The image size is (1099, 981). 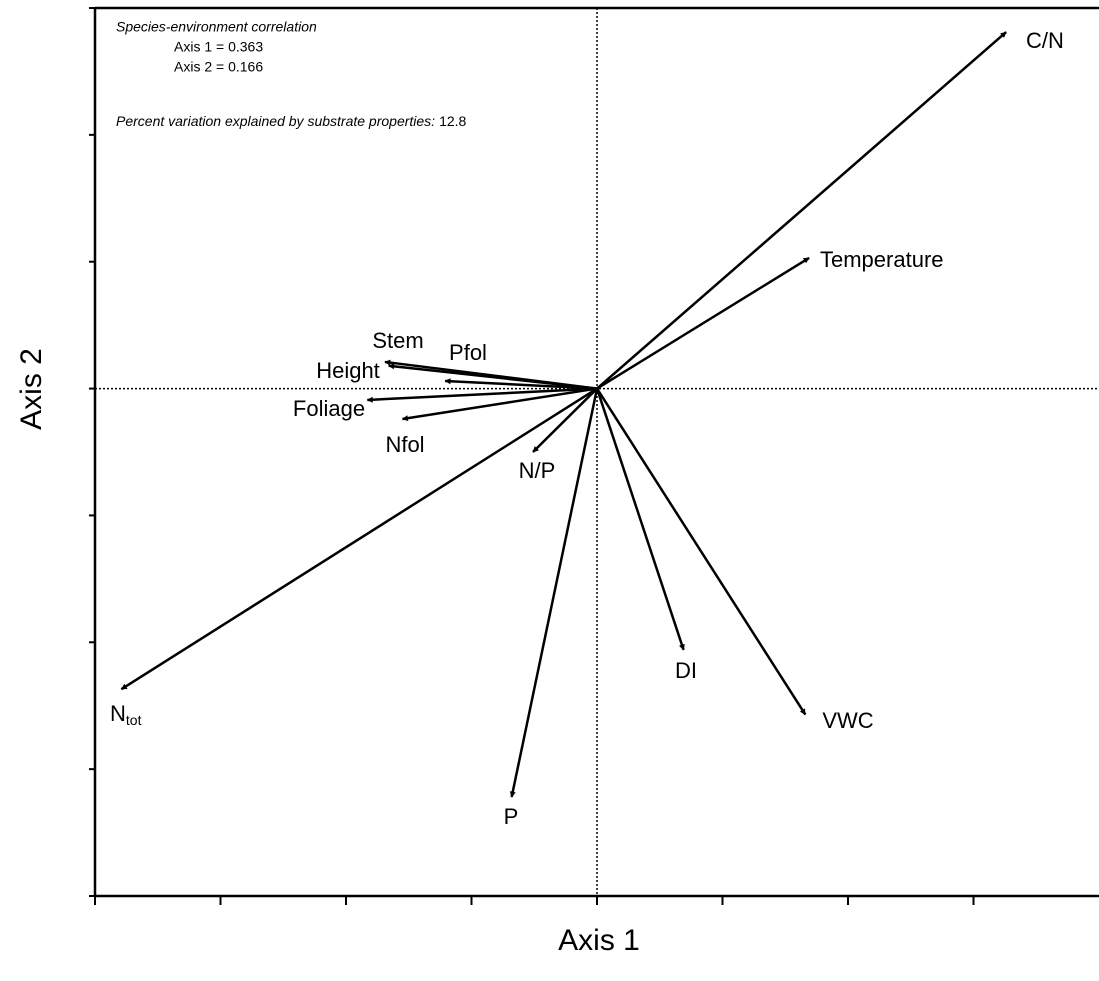 I want to click on vector-label: Foliage, so click(x=329, y=408).